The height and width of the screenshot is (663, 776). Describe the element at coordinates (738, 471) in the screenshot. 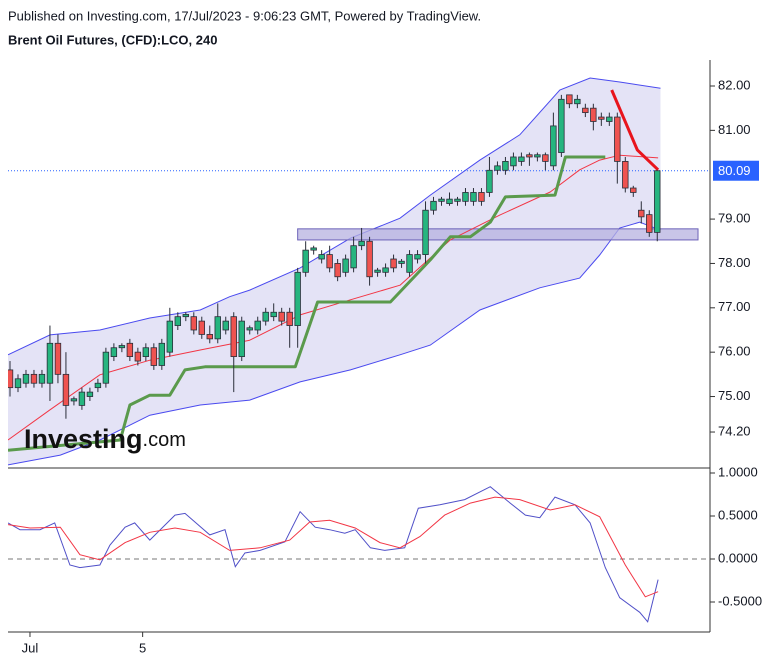

I see `y-tick-label: 1.0000` at that location.